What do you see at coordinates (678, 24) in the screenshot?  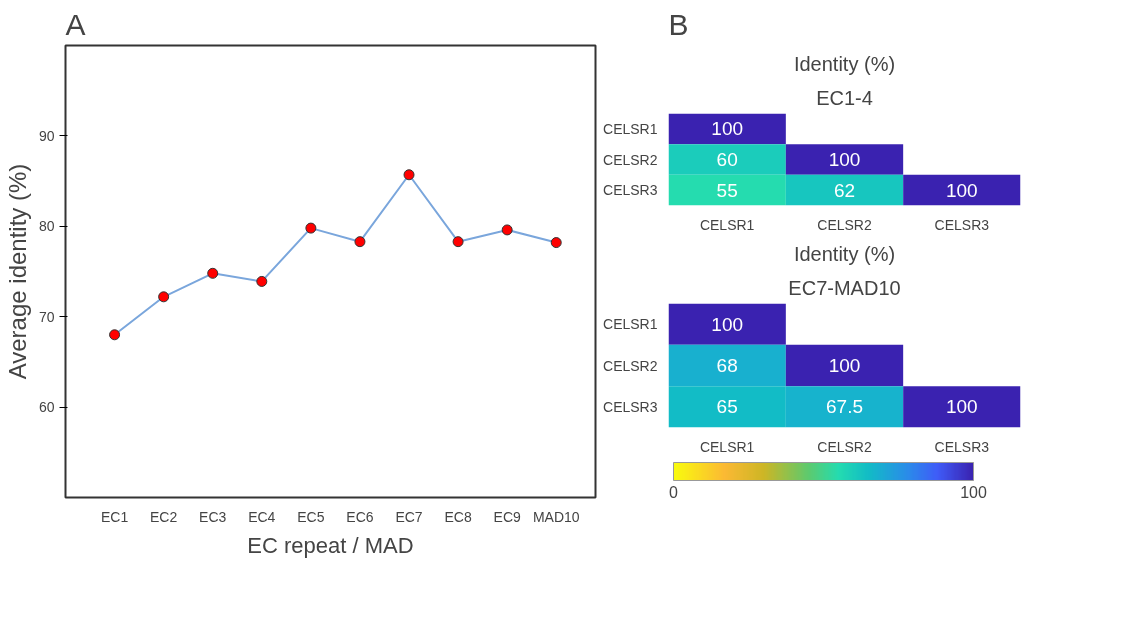 I see `text: B` at bounding box center [678, 24].